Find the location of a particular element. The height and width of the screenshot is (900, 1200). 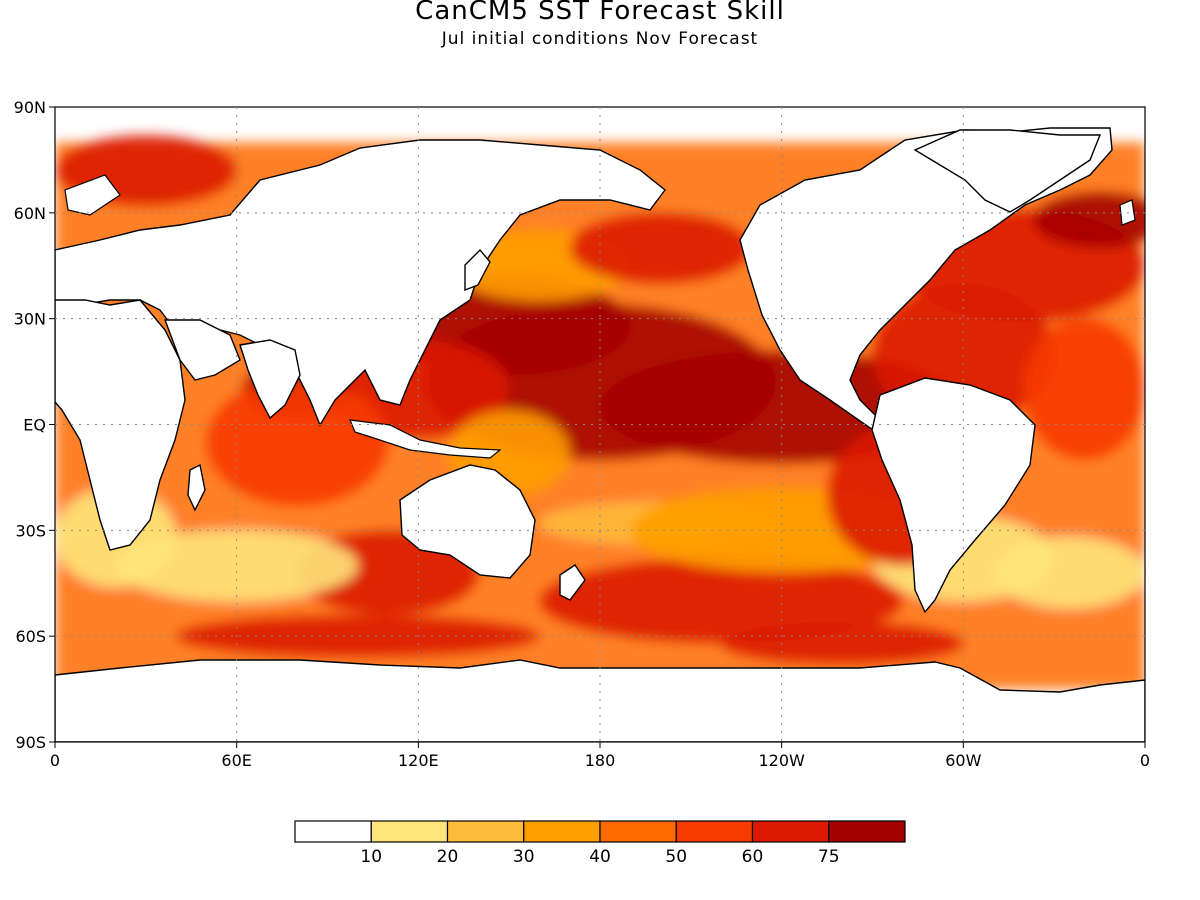

land-arabia is located at coordinates (202, 350).